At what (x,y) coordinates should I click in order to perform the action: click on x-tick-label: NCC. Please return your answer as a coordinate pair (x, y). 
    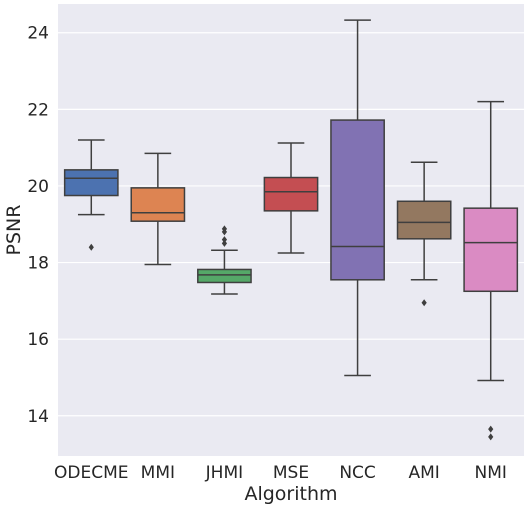
    Looking at the image, I should click on (357, 473).